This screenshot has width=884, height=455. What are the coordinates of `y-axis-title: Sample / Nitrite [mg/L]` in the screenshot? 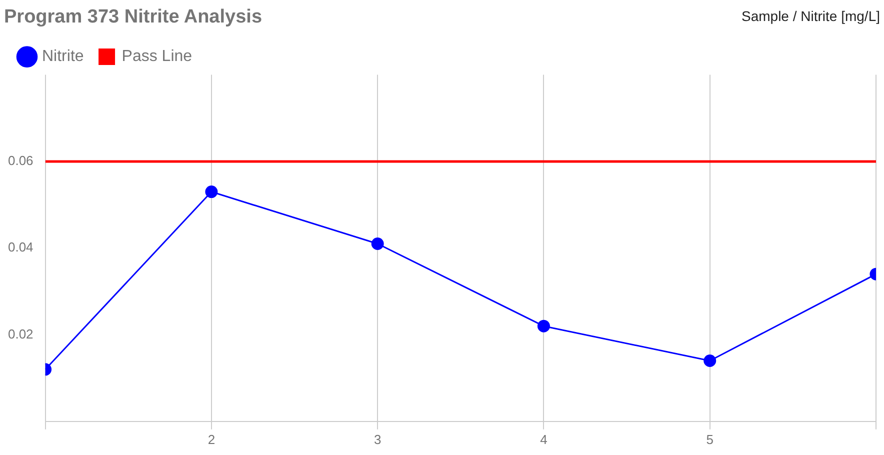 It's located at (811, 16).